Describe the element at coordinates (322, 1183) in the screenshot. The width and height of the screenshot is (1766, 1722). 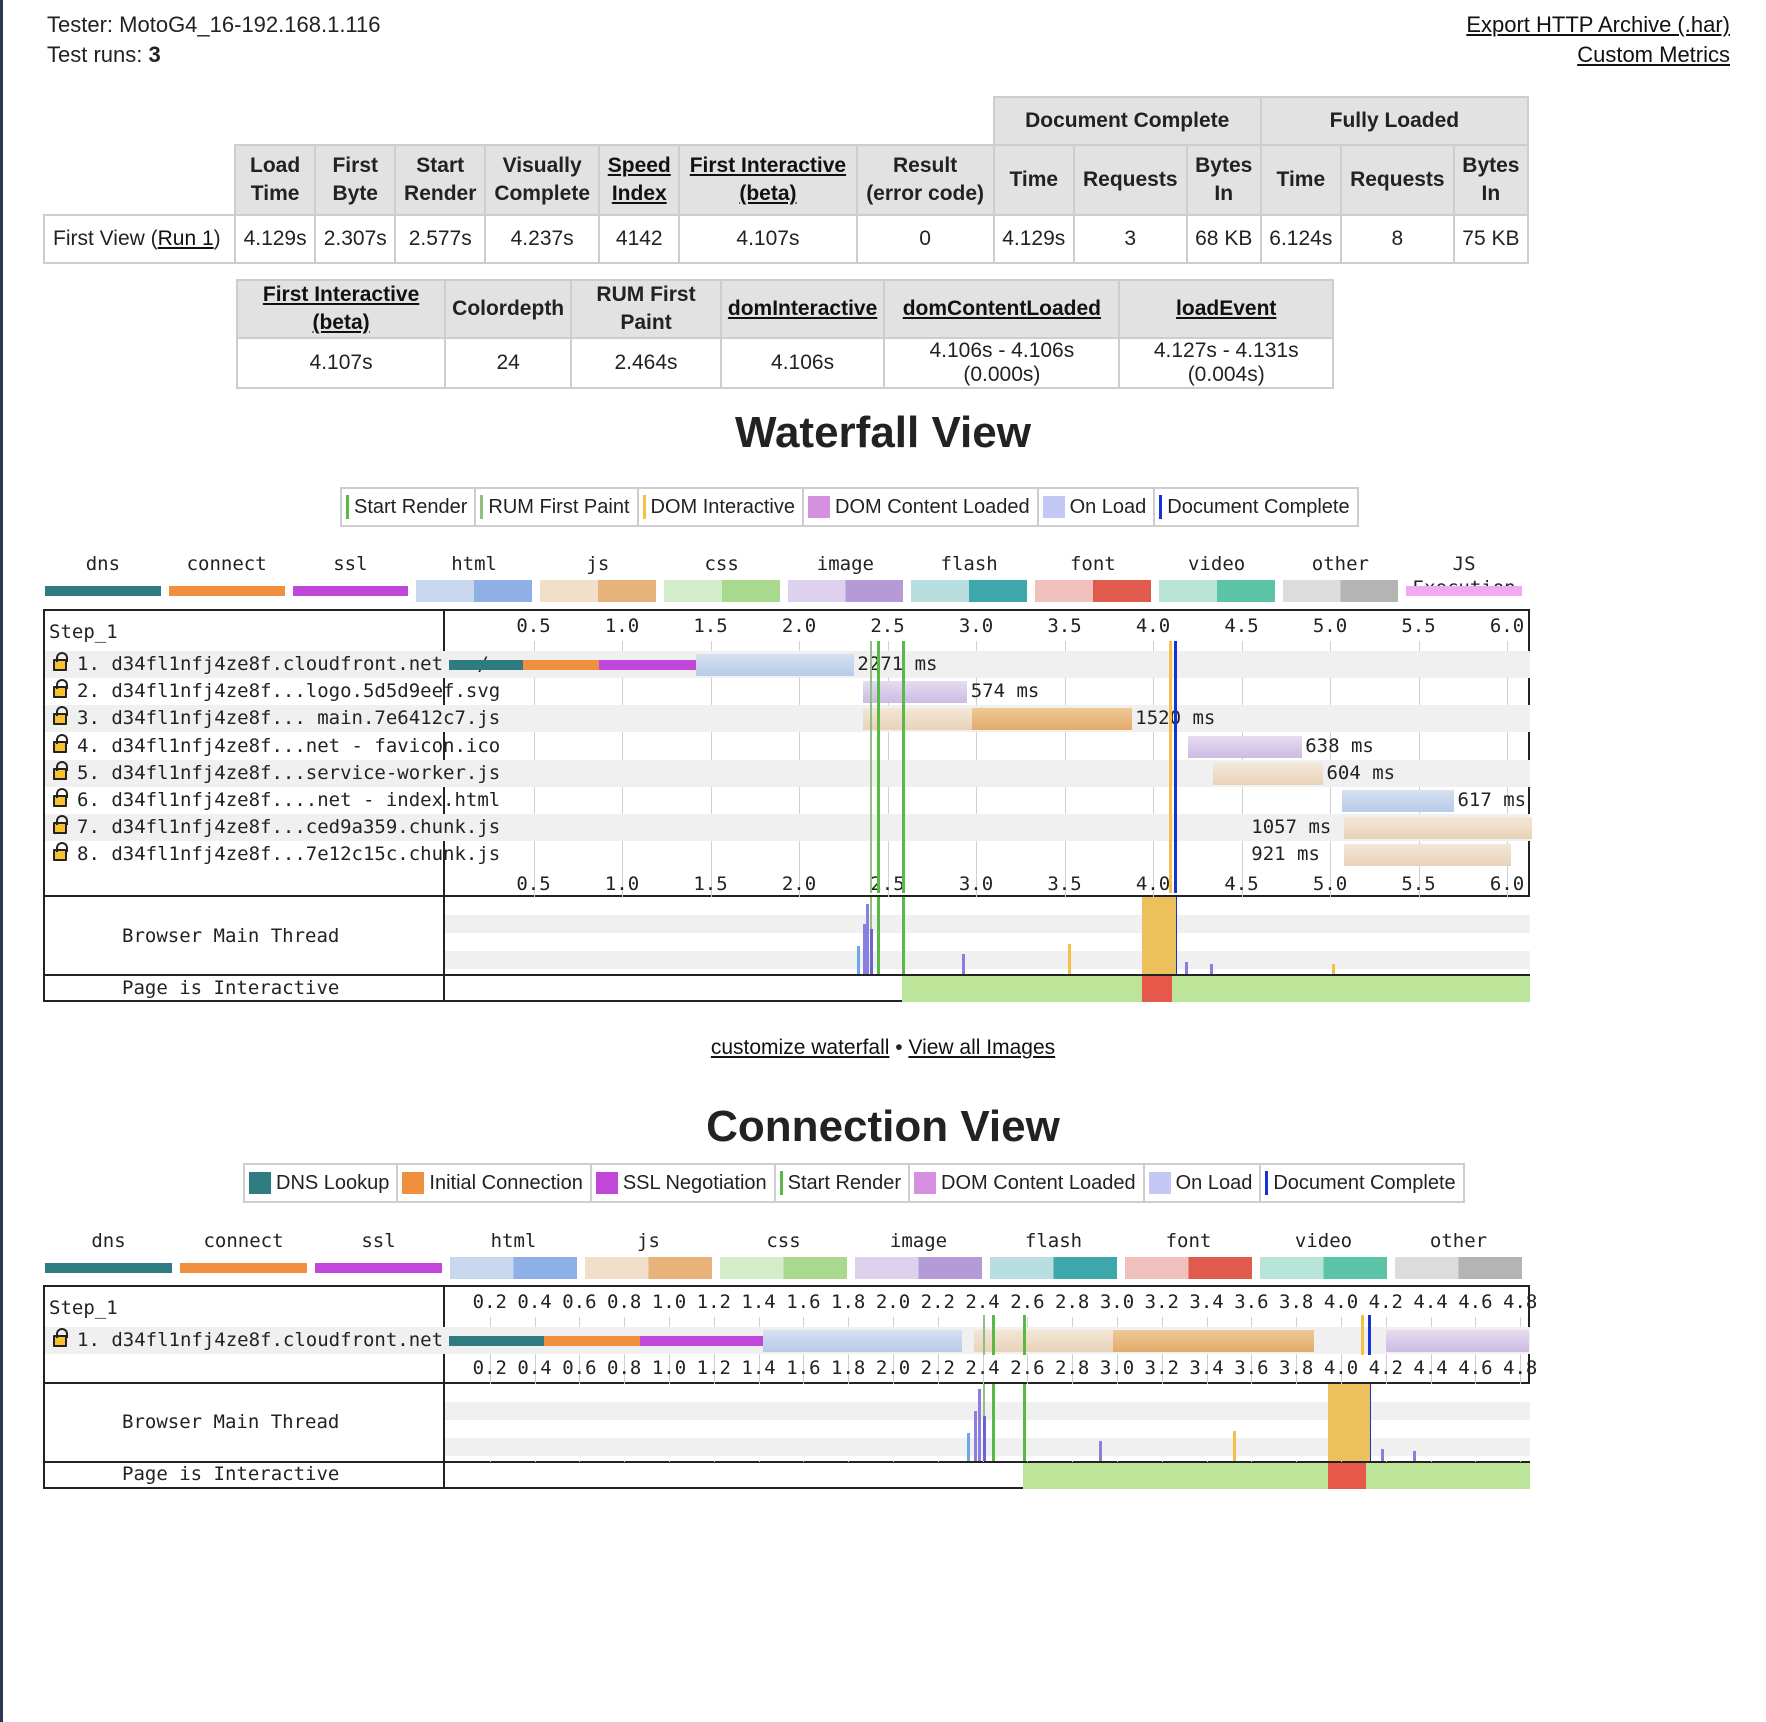
I see `legend-dns-lookup: DNS Lookup` at that location.